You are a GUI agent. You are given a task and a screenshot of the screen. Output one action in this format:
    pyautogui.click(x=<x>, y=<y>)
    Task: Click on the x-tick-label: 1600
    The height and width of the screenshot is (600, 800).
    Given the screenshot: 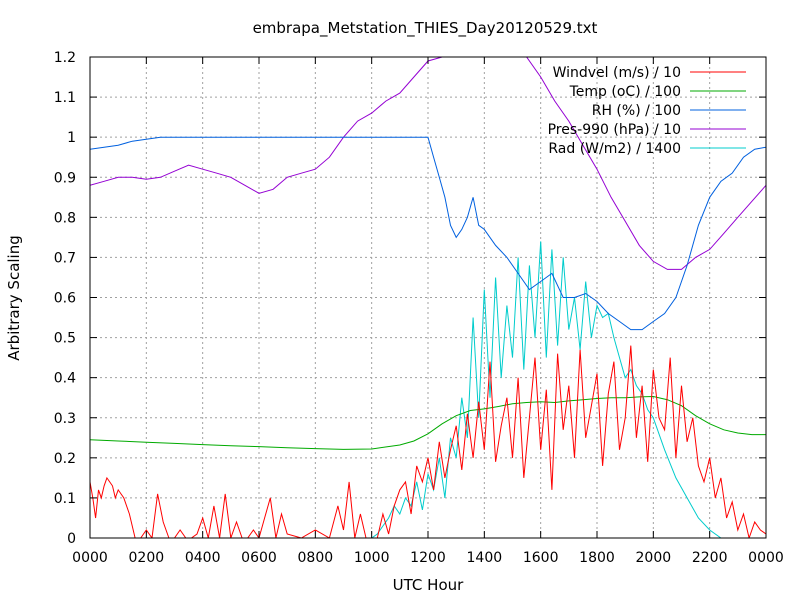 What is the action you would take?
    pyautogui.click(x=541, y=558)
    